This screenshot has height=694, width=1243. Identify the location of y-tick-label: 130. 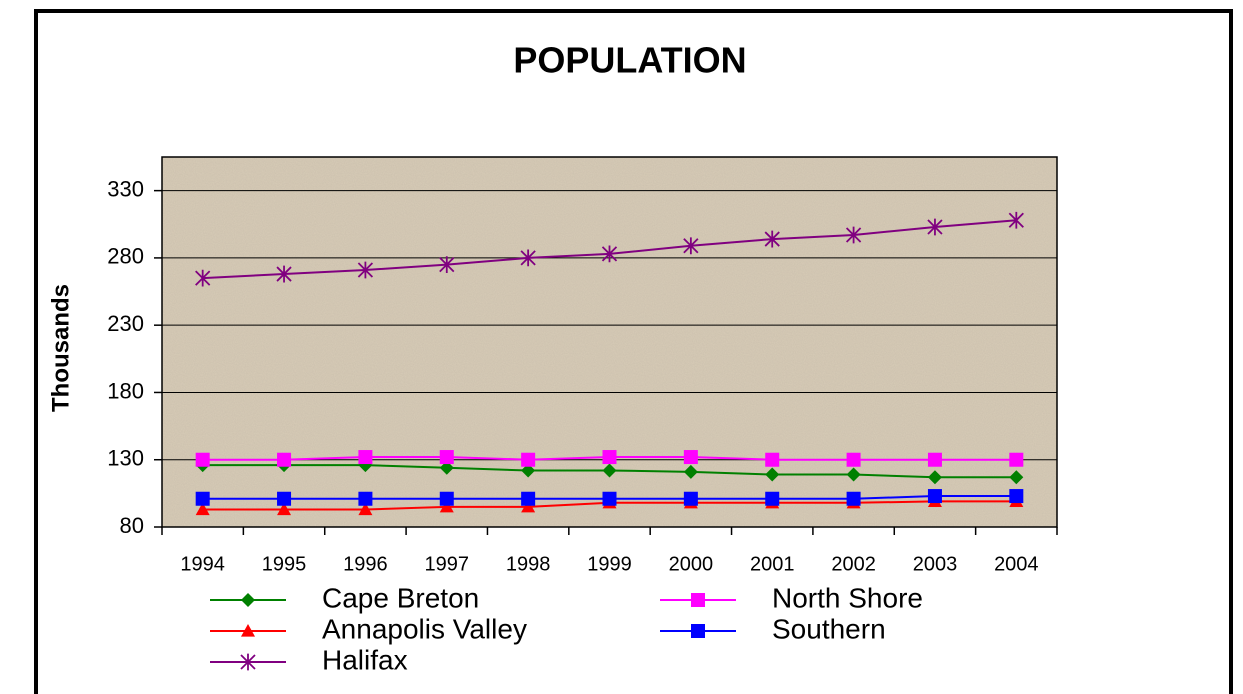
(125, 458).